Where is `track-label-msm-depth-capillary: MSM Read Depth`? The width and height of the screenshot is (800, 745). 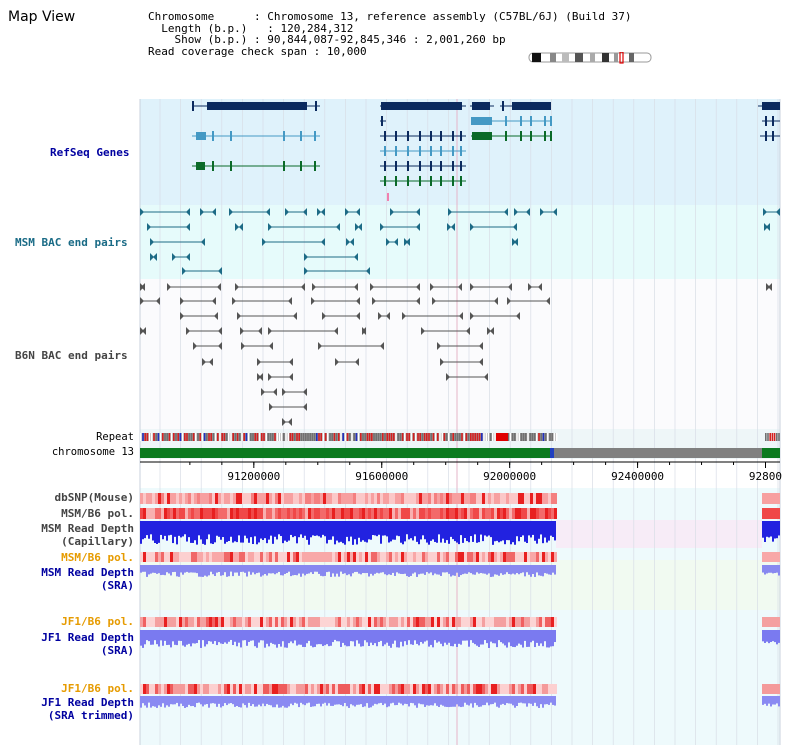 track-label-msm-depth-capillary: MSM Read Depth is located at coordinates (87, 528).